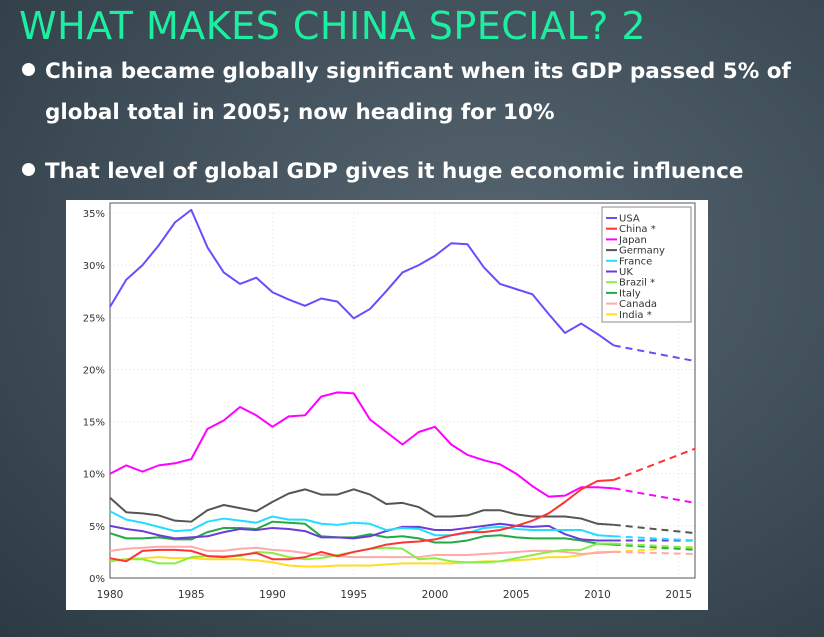 The image size is (824, 637). What do you see at coordinates (654, 529) in the screenshot?
I see `series-projection-germany` at bounding box center [654, 529].